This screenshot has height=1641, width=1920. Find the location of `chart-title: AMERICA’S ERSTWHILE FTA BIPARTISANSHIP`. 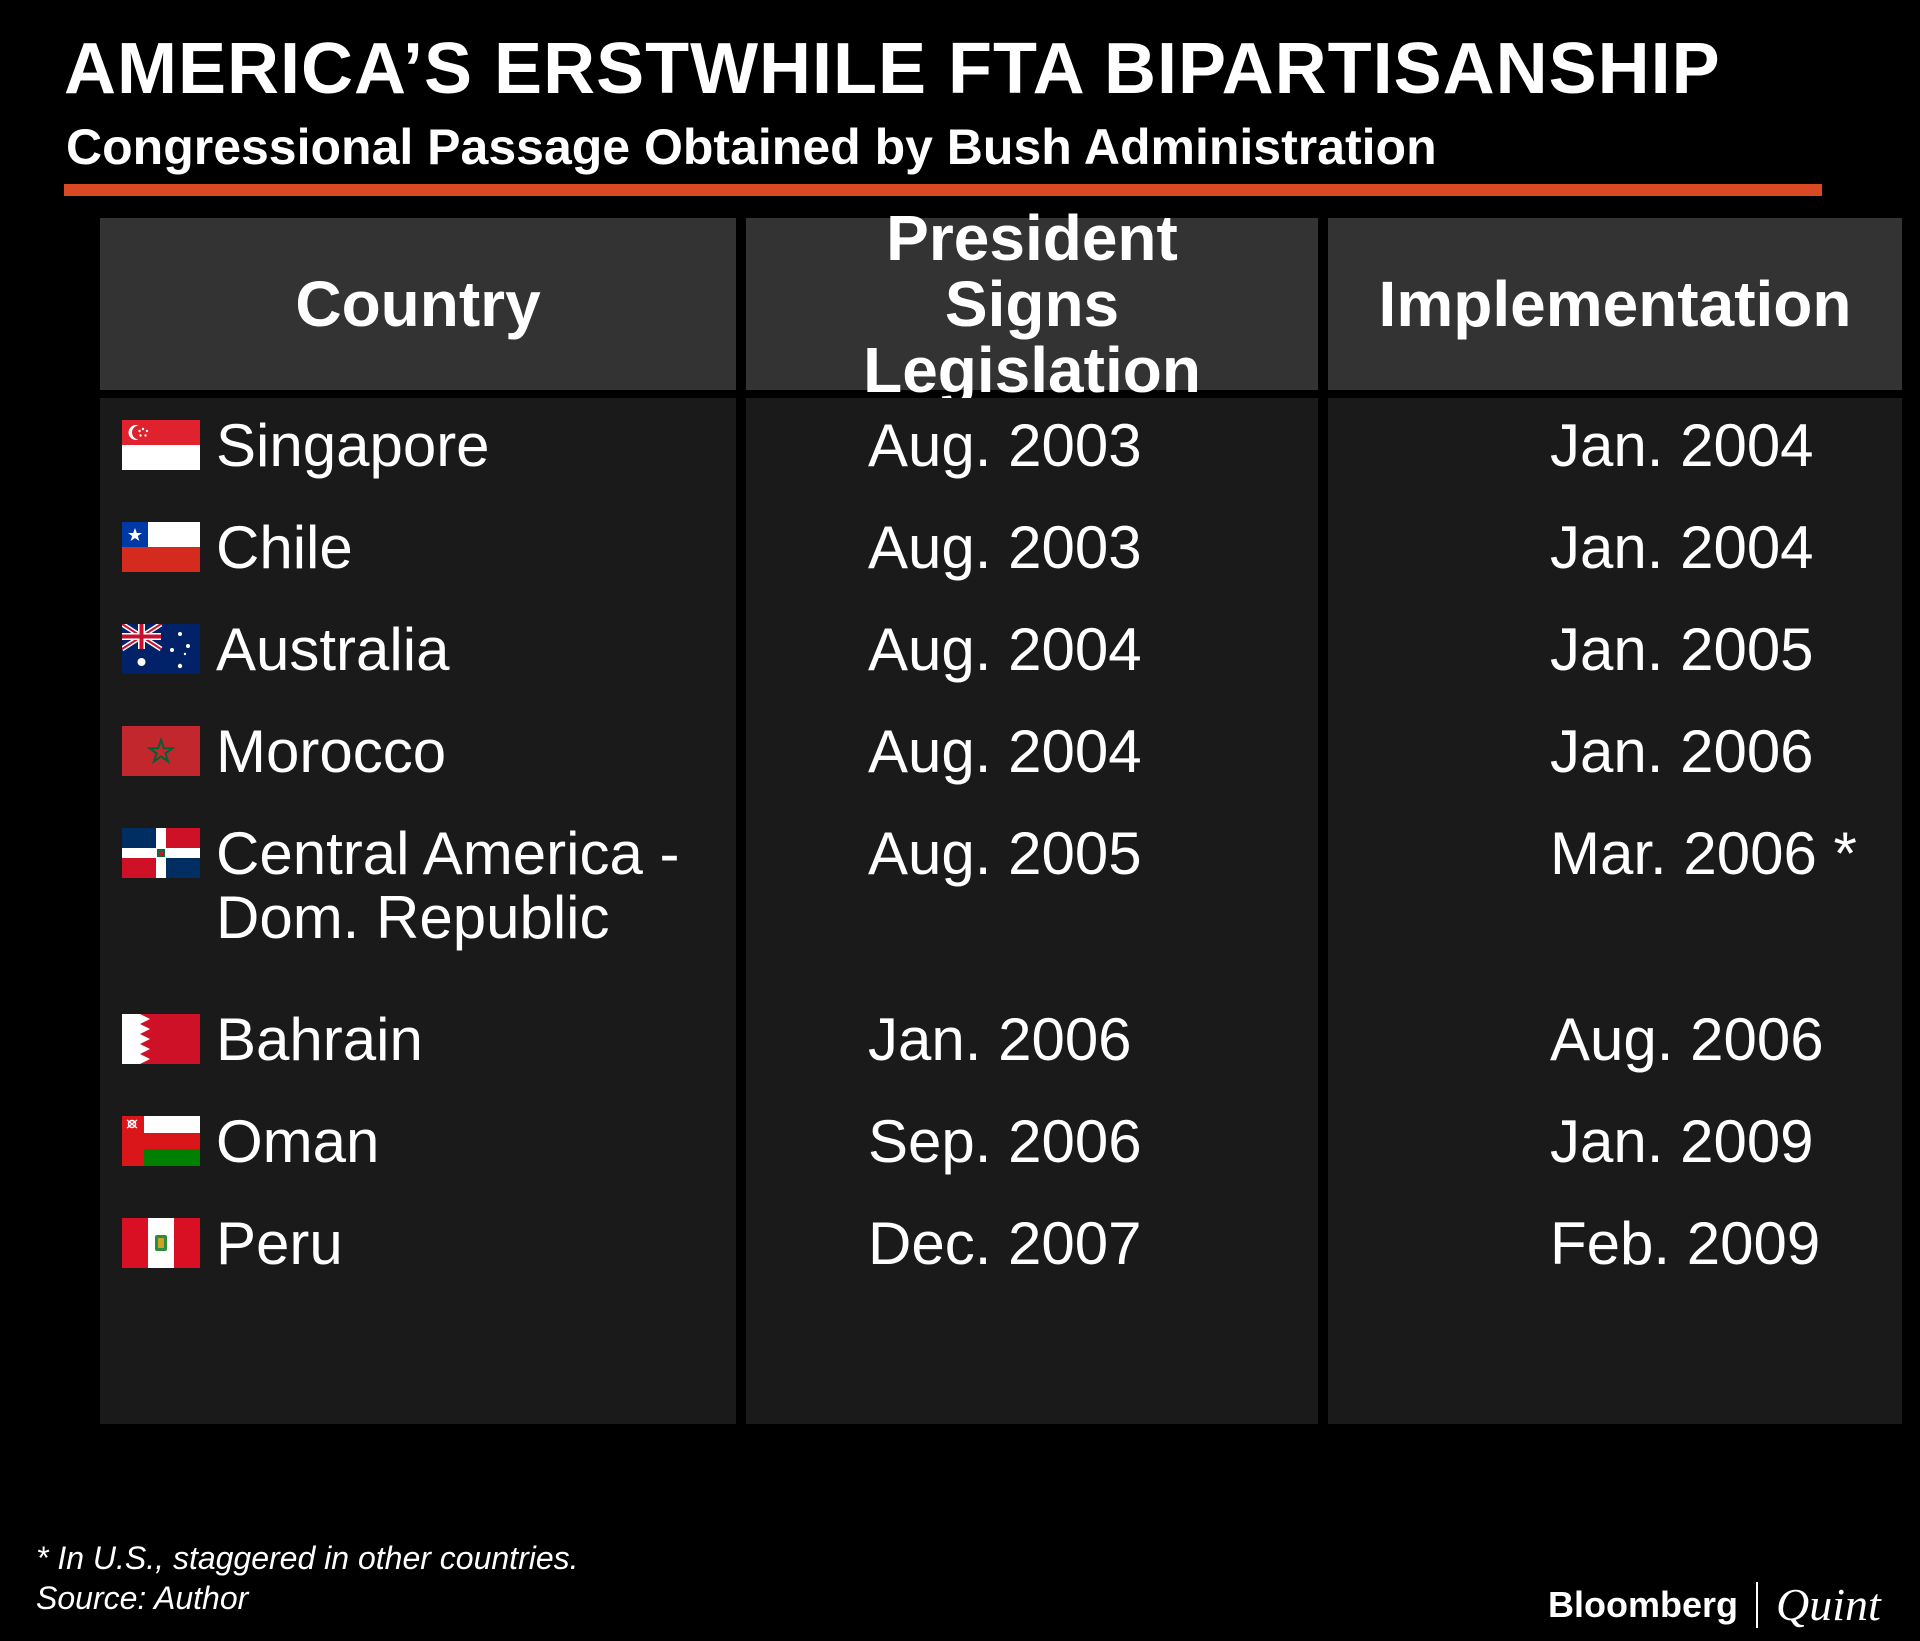

chart-title: AMERICA’S ERSTWHILE FTA BIPARTISANSHIP is located at coordinates (892, 69).